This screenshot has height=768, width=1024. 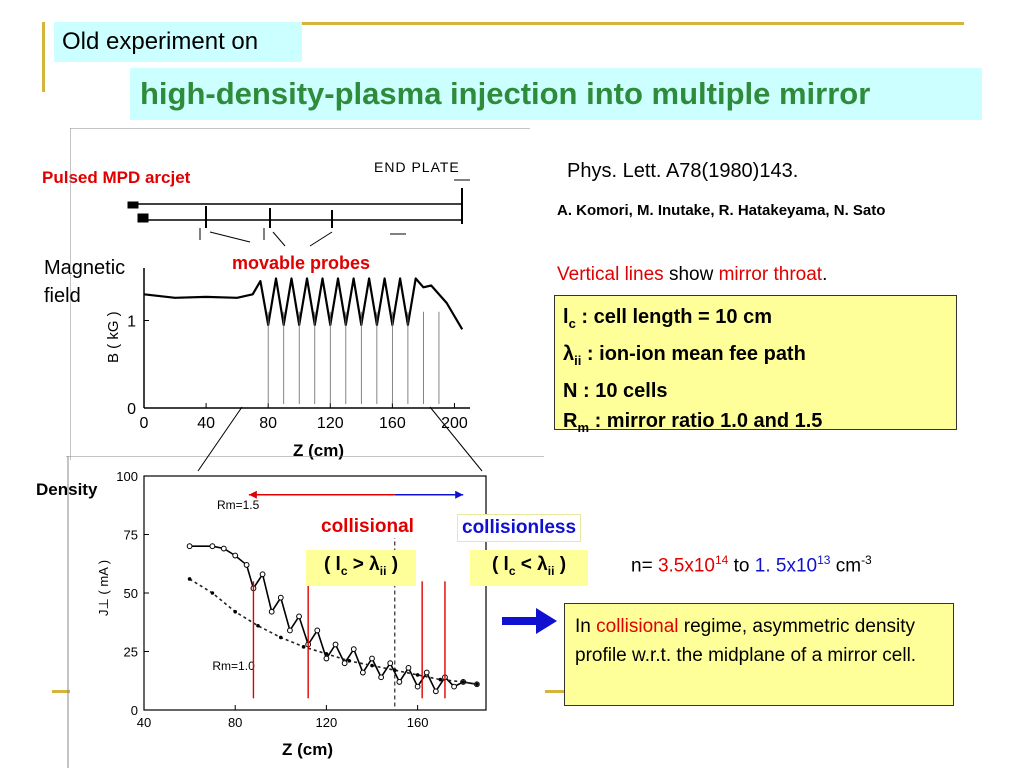 What do you see at coordinates (67, 489) in the screenshot?
I see `density-title: Density` at bounding box center [67, 489].